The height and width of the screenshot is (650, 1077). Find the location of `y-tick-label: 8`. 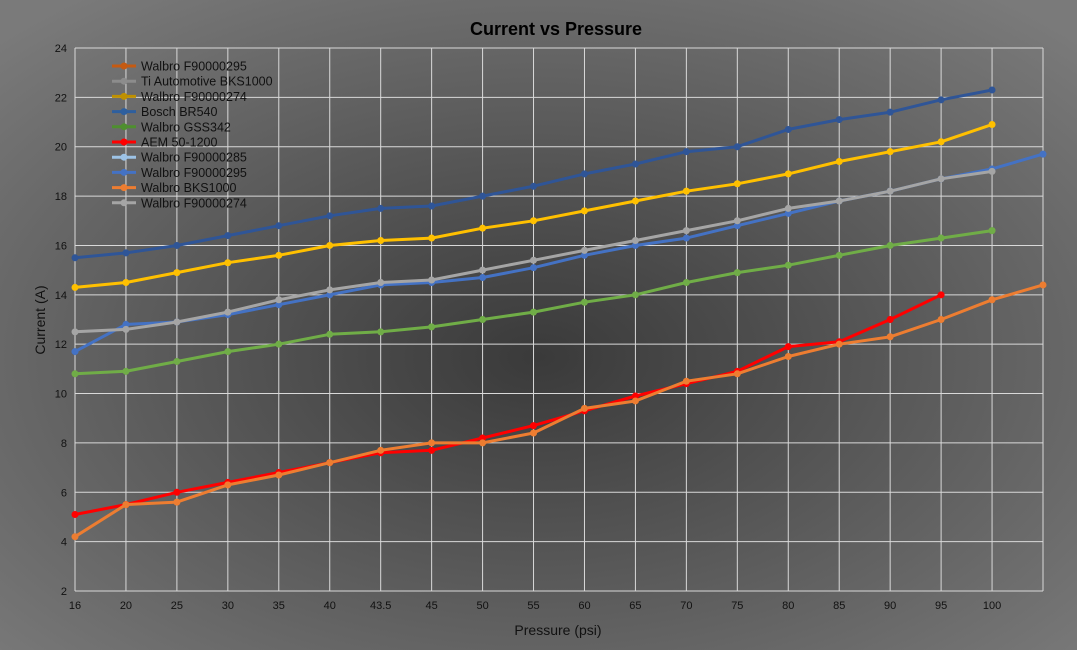

y-tick-label: 8 is located at coordinates (64, 444).